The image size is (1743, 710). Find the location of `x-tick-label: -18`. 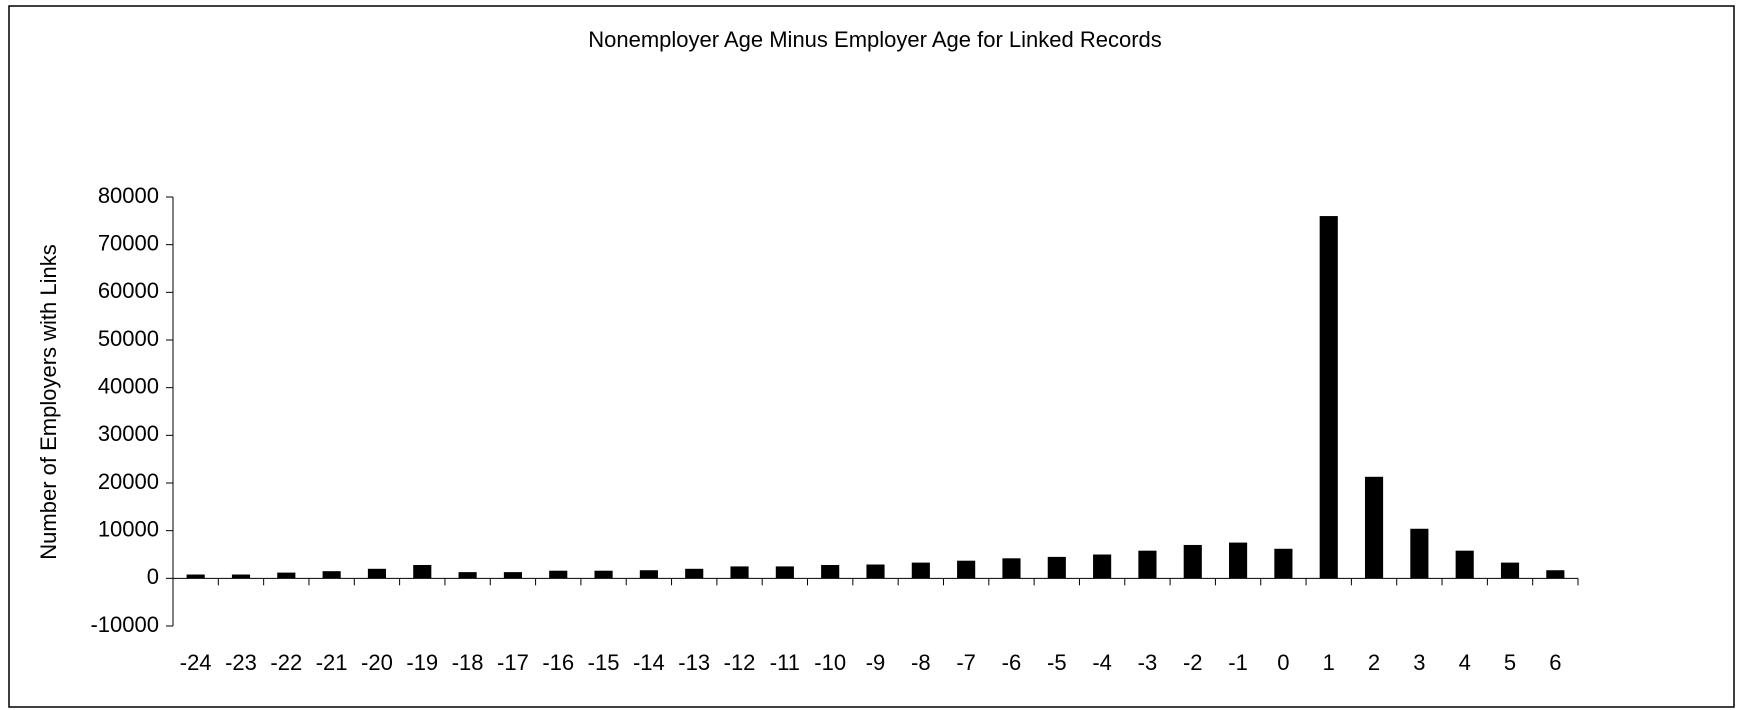

x-tick-label: -18 is located at coordinates (468, 662).